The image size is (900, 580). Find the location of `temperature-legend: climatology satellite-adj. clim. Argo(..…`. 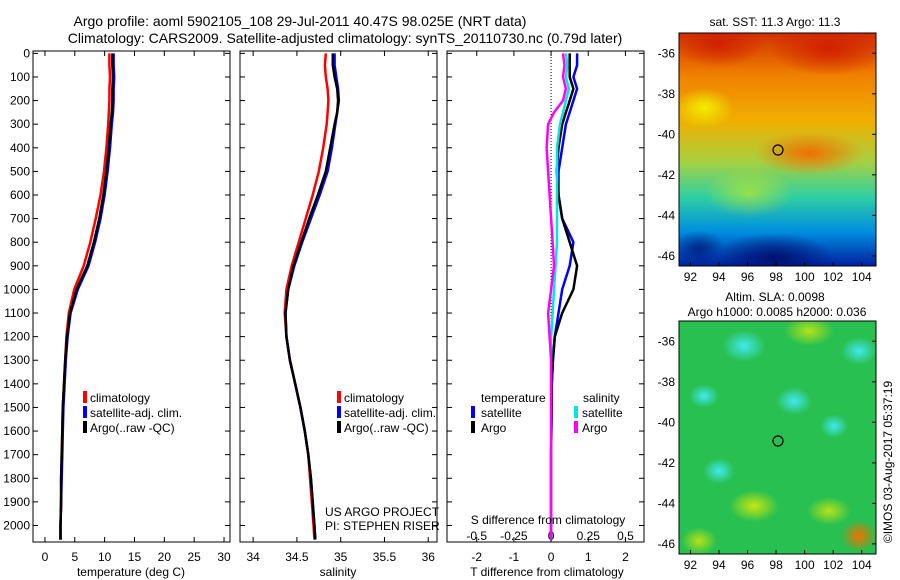

temperature-legend: climatology satellite-adj. clim. Argo(..… is located at coordinates (132, 413).